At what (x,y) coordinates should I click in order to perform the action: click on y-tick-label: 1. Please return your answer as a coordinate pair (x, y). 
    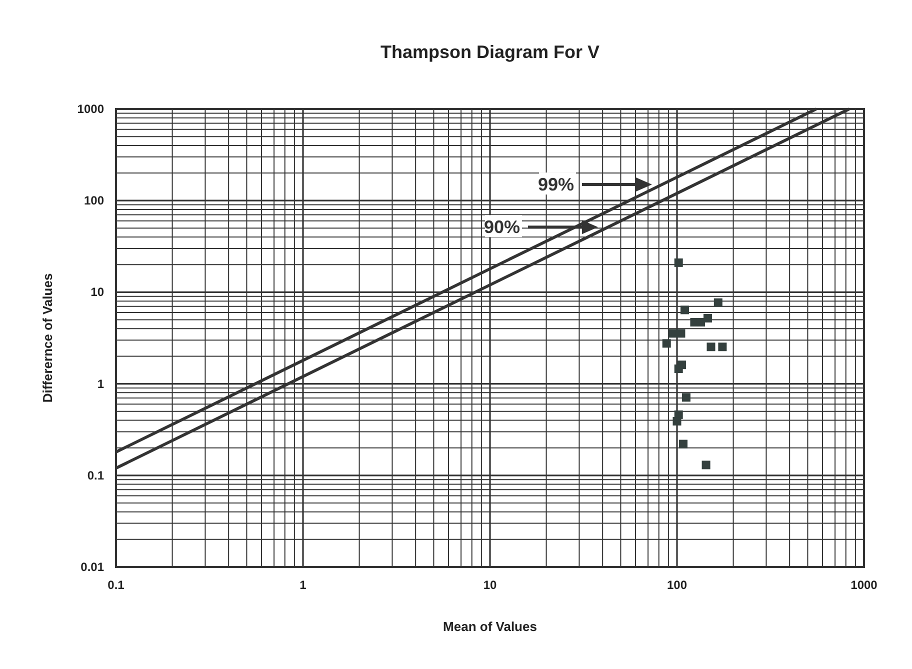
    Looking at the image, I should click on (100, 383).